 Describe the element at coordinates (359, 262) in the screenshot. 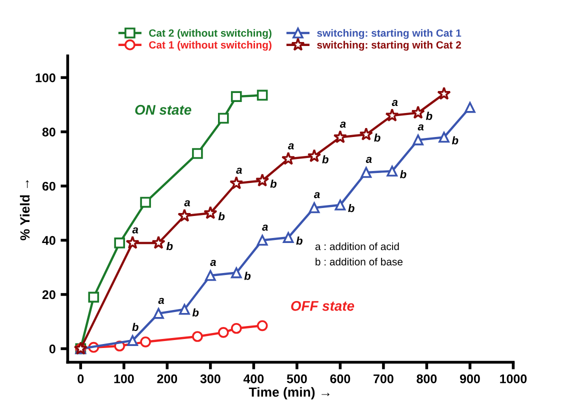

I see `annotation: b : addition of base` at that location.